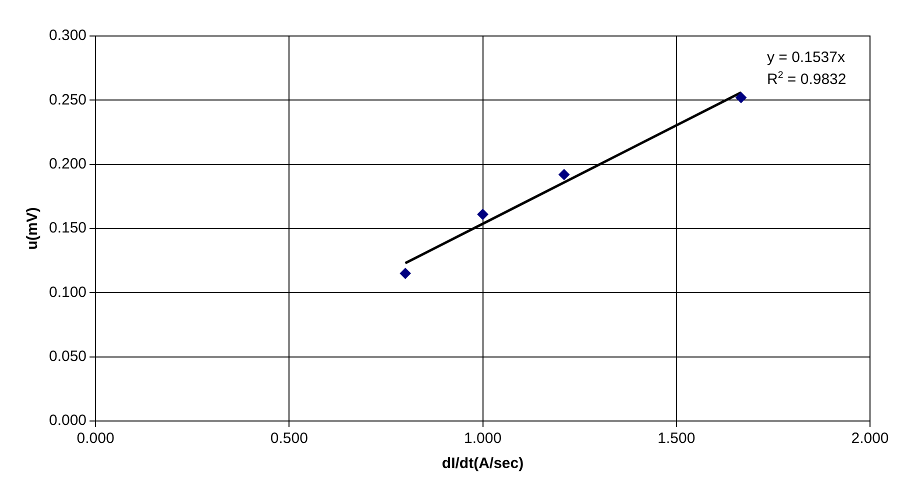  Describe the element at coordinates (806, 57) in the screenshot. I see `annotation: y = 0.1537x` at that location.